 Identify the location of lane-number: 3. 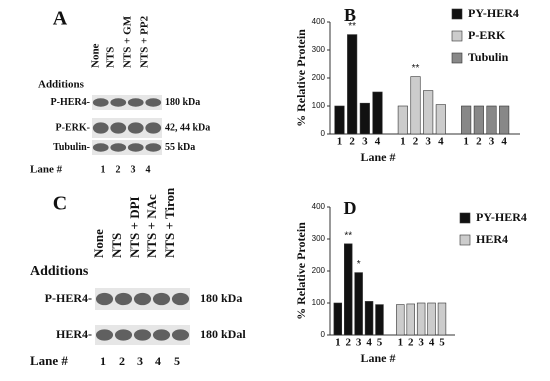
(133, 169).